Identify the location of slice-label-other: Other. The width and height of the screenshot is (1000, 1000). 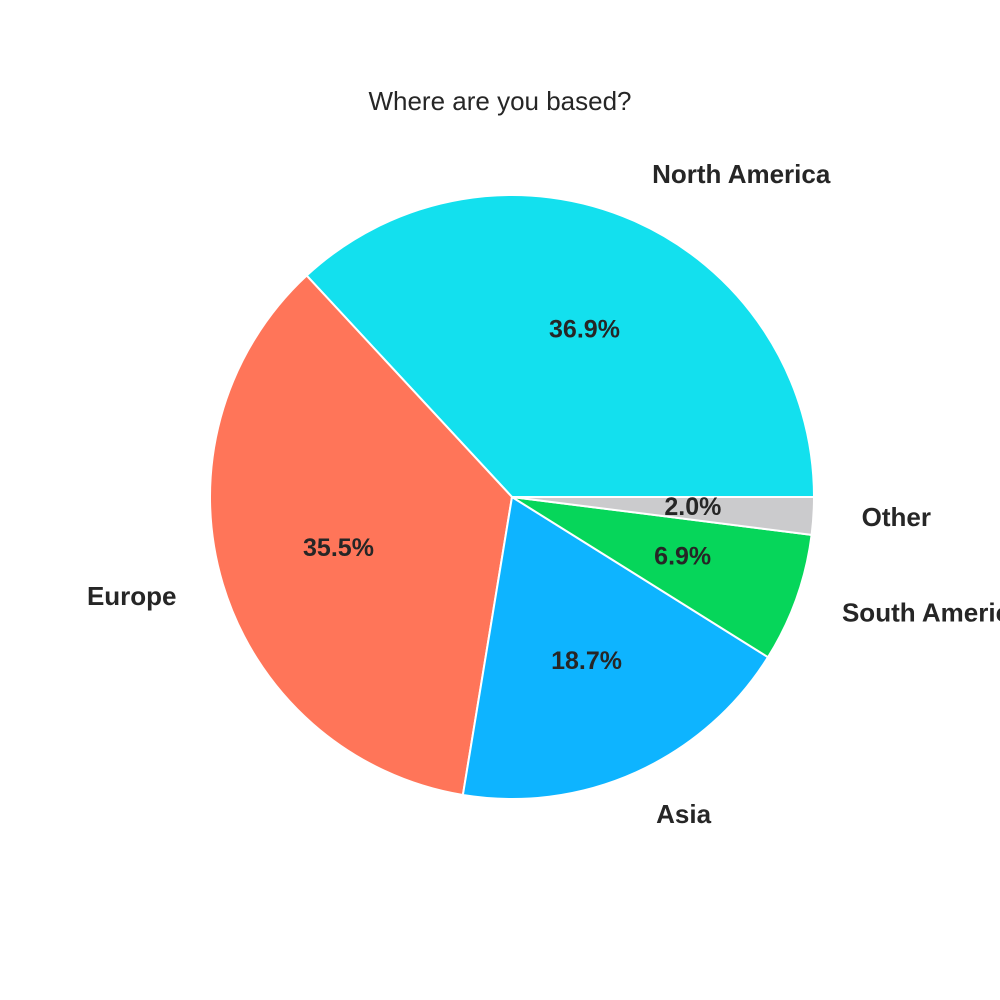
(896, 517).